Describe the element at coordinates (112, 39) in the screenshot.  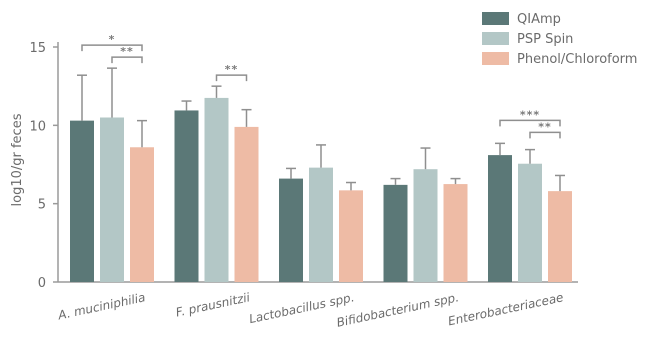
I see `significance-label: *` at that location.